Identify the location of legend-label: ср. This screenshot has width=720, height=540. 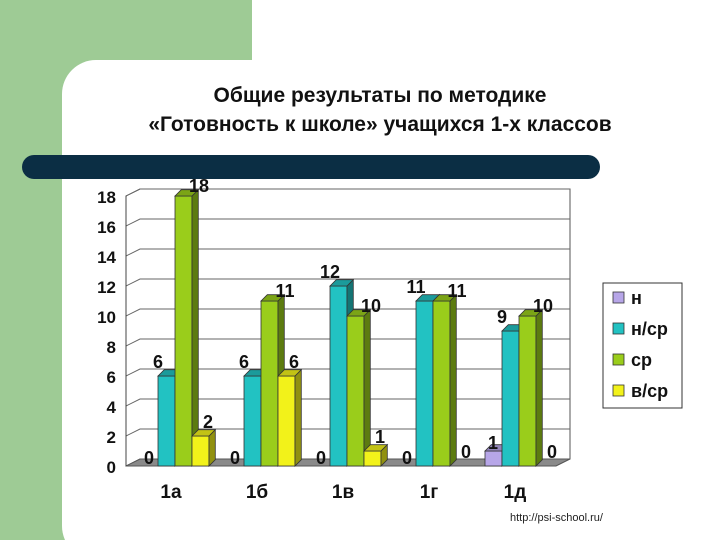
(641, 360).